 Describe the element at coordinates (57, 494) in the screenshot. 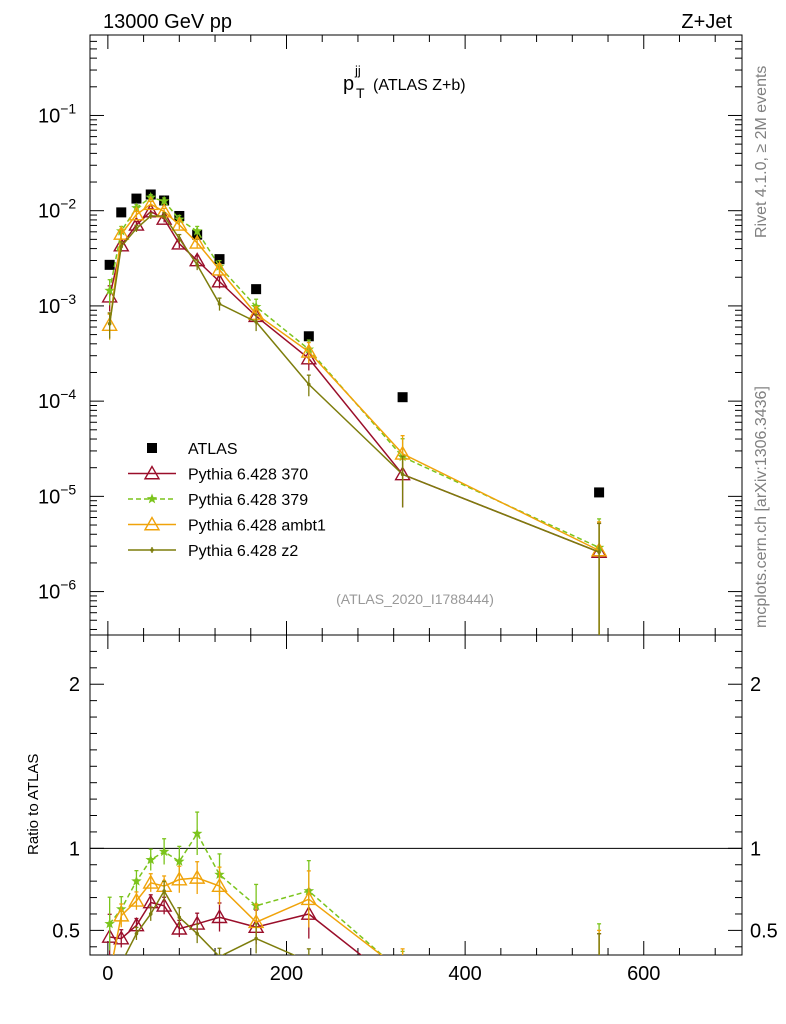

I see `y-tick-label-main: 10⁻⁵` at that location.